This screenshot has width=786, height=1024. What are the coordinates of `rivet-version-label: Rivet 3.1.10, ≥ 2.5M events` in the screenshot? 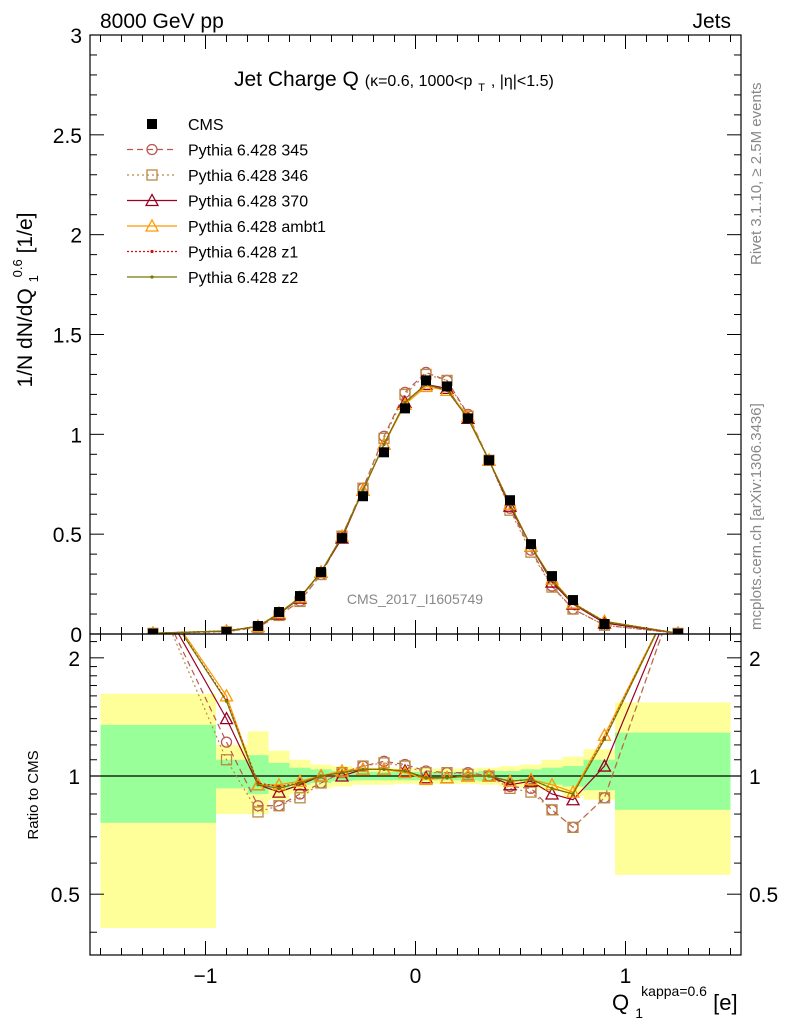 It's located at (756, 174).